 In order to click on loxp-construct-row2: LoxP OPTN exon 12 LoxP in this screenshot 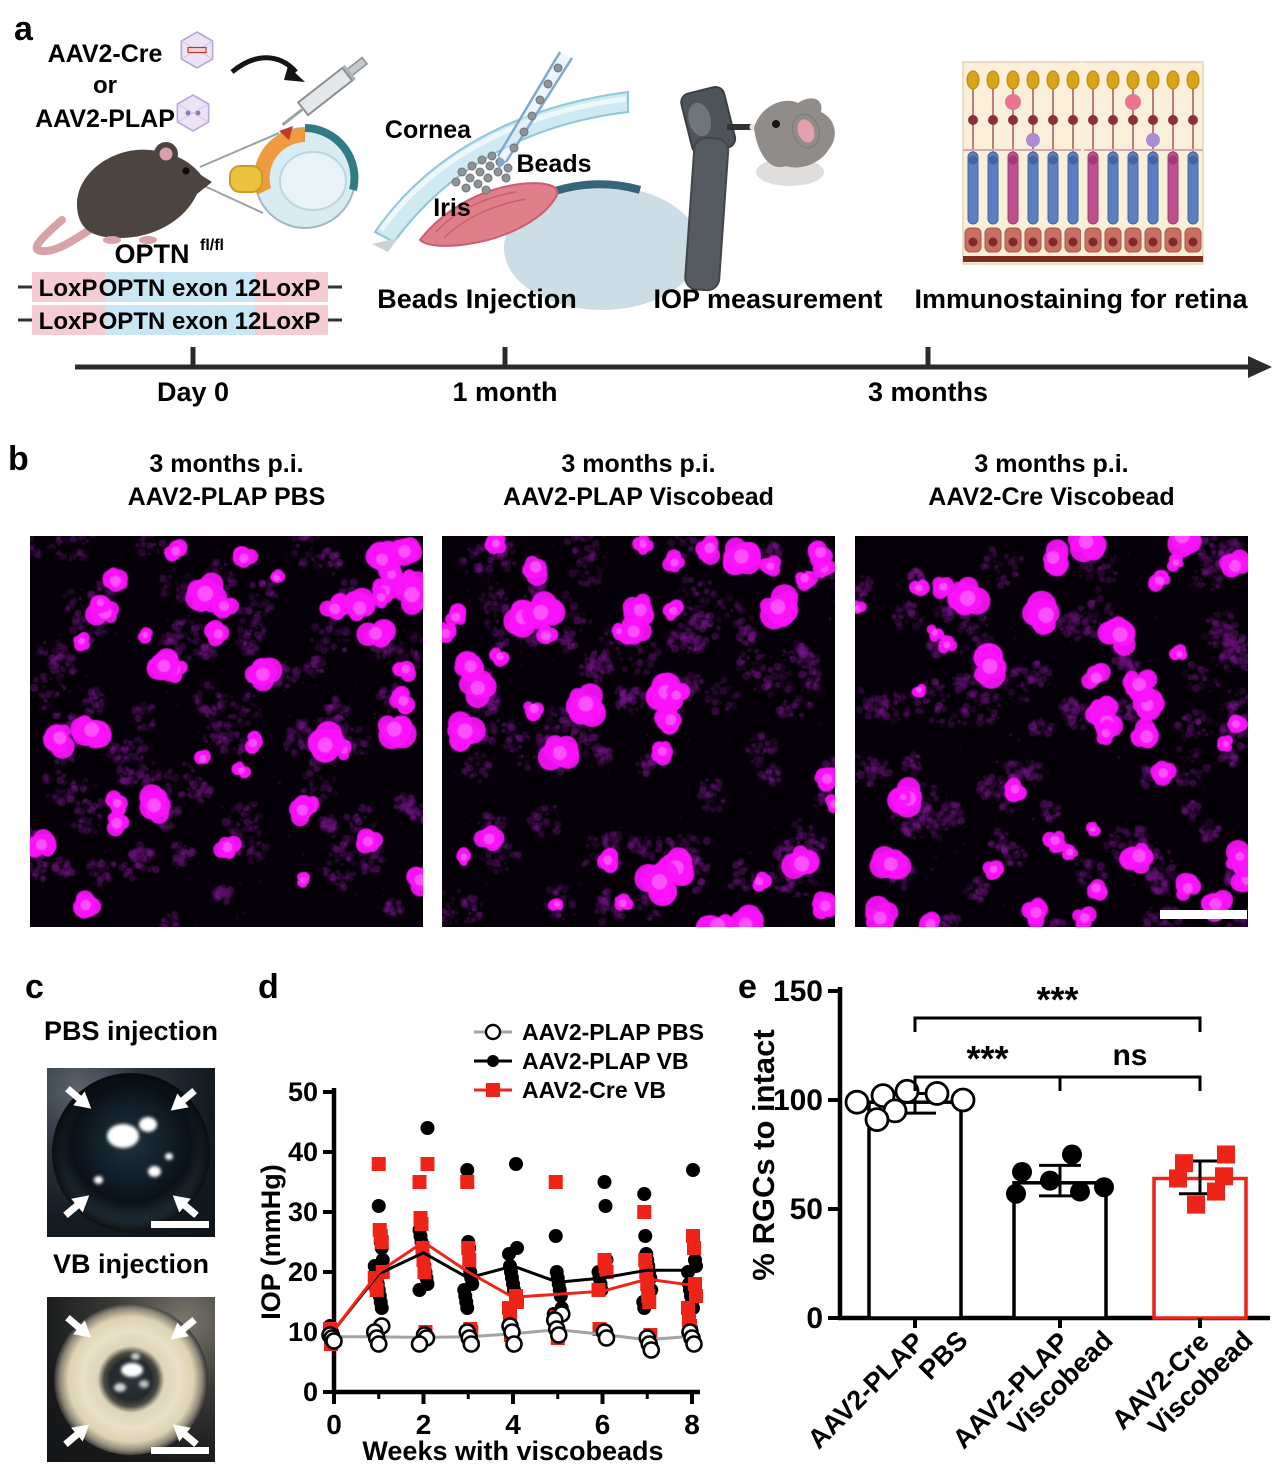, I will do `click(180, 320)`.